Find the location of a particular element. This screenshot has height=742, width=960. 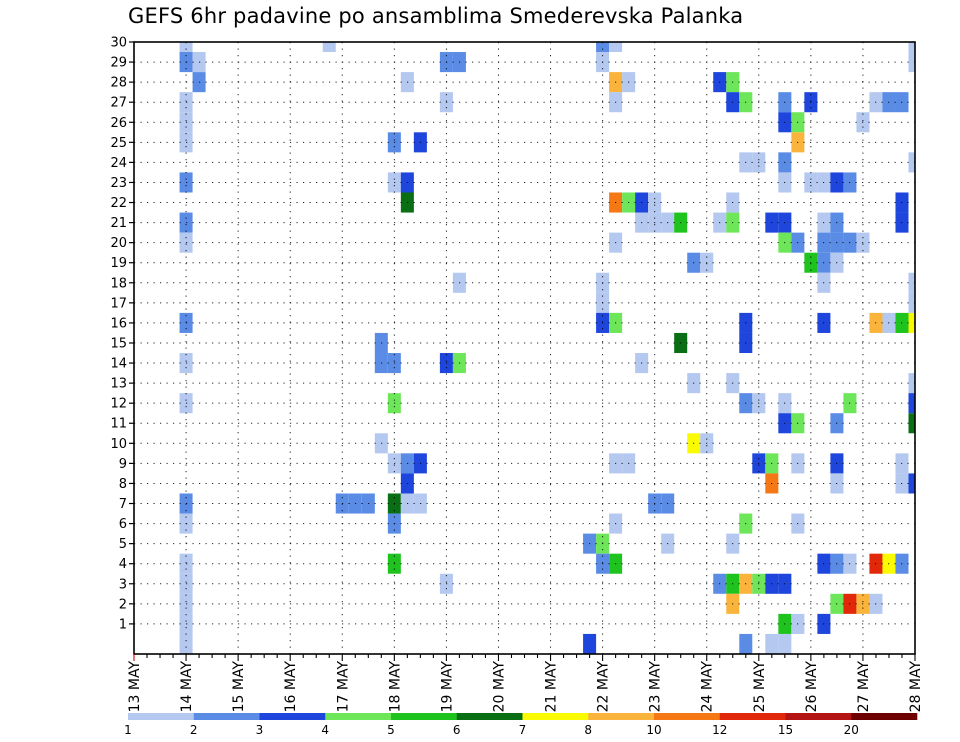

legend-label: 10 is located at coordinates (653, 730).